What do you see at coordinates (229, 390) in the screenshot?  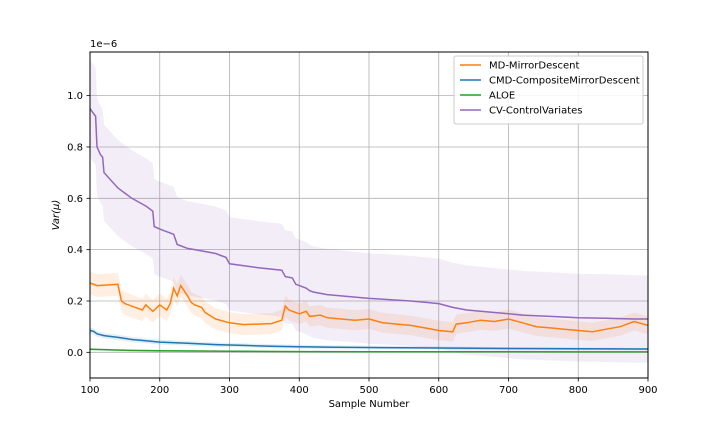 I see `x-tick-label: 300` at bounding box center [229, 390].